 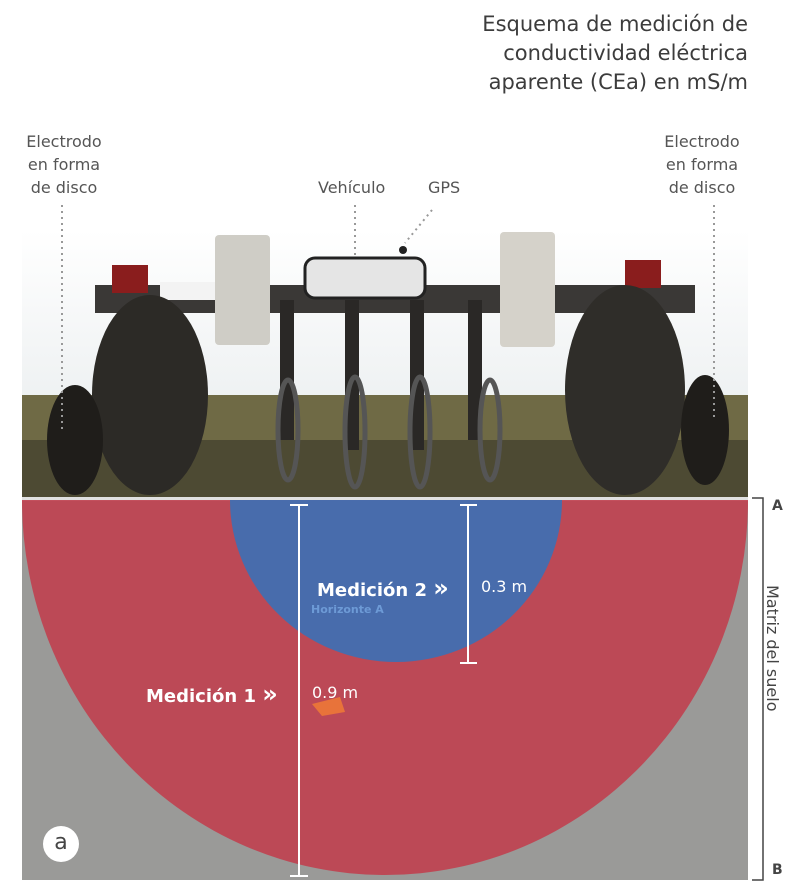 What do you see at coordinates (625, 53) in the screenshot?
I see `title-line: conductividad eléctrica` at bounding box center [625, 53].